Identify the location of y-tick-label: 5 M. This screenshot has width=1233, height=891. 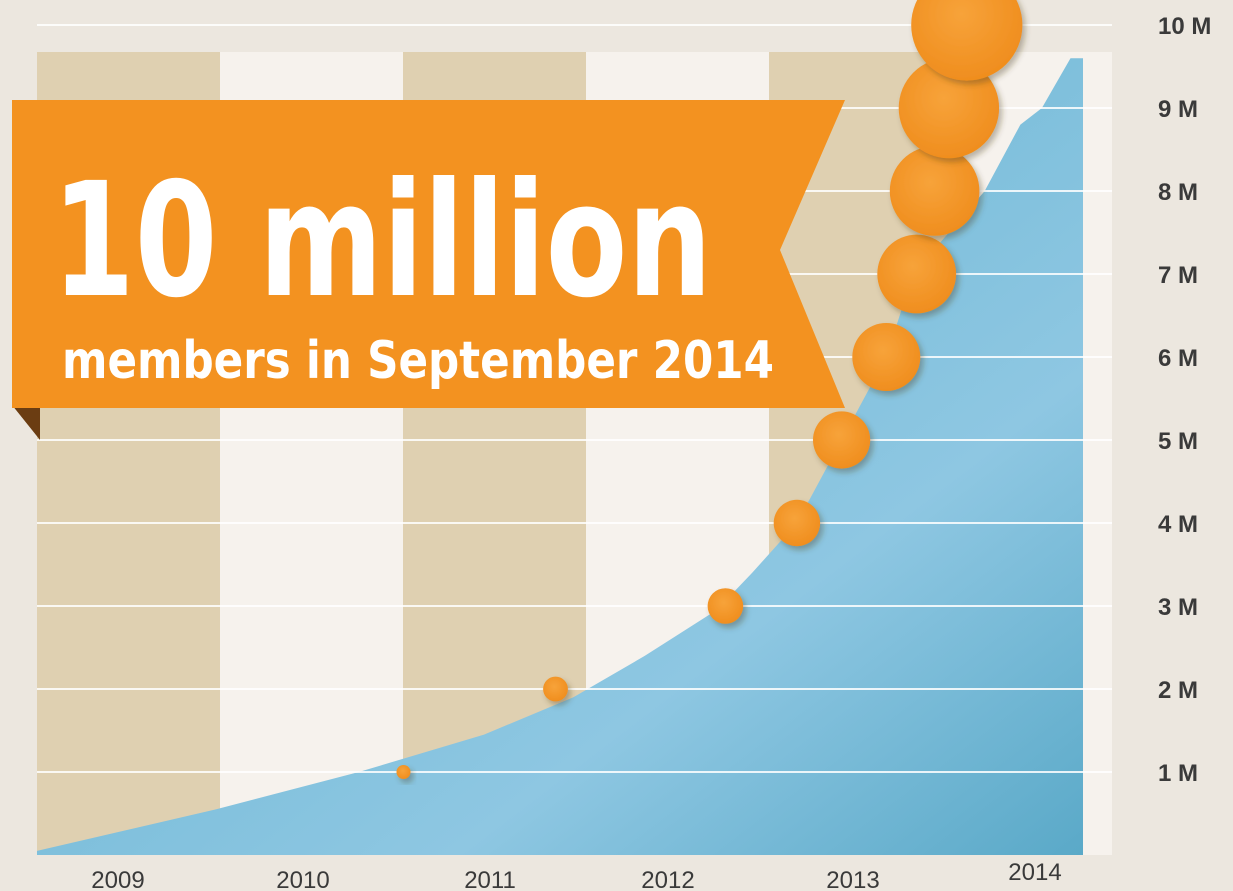
(1178, 441).